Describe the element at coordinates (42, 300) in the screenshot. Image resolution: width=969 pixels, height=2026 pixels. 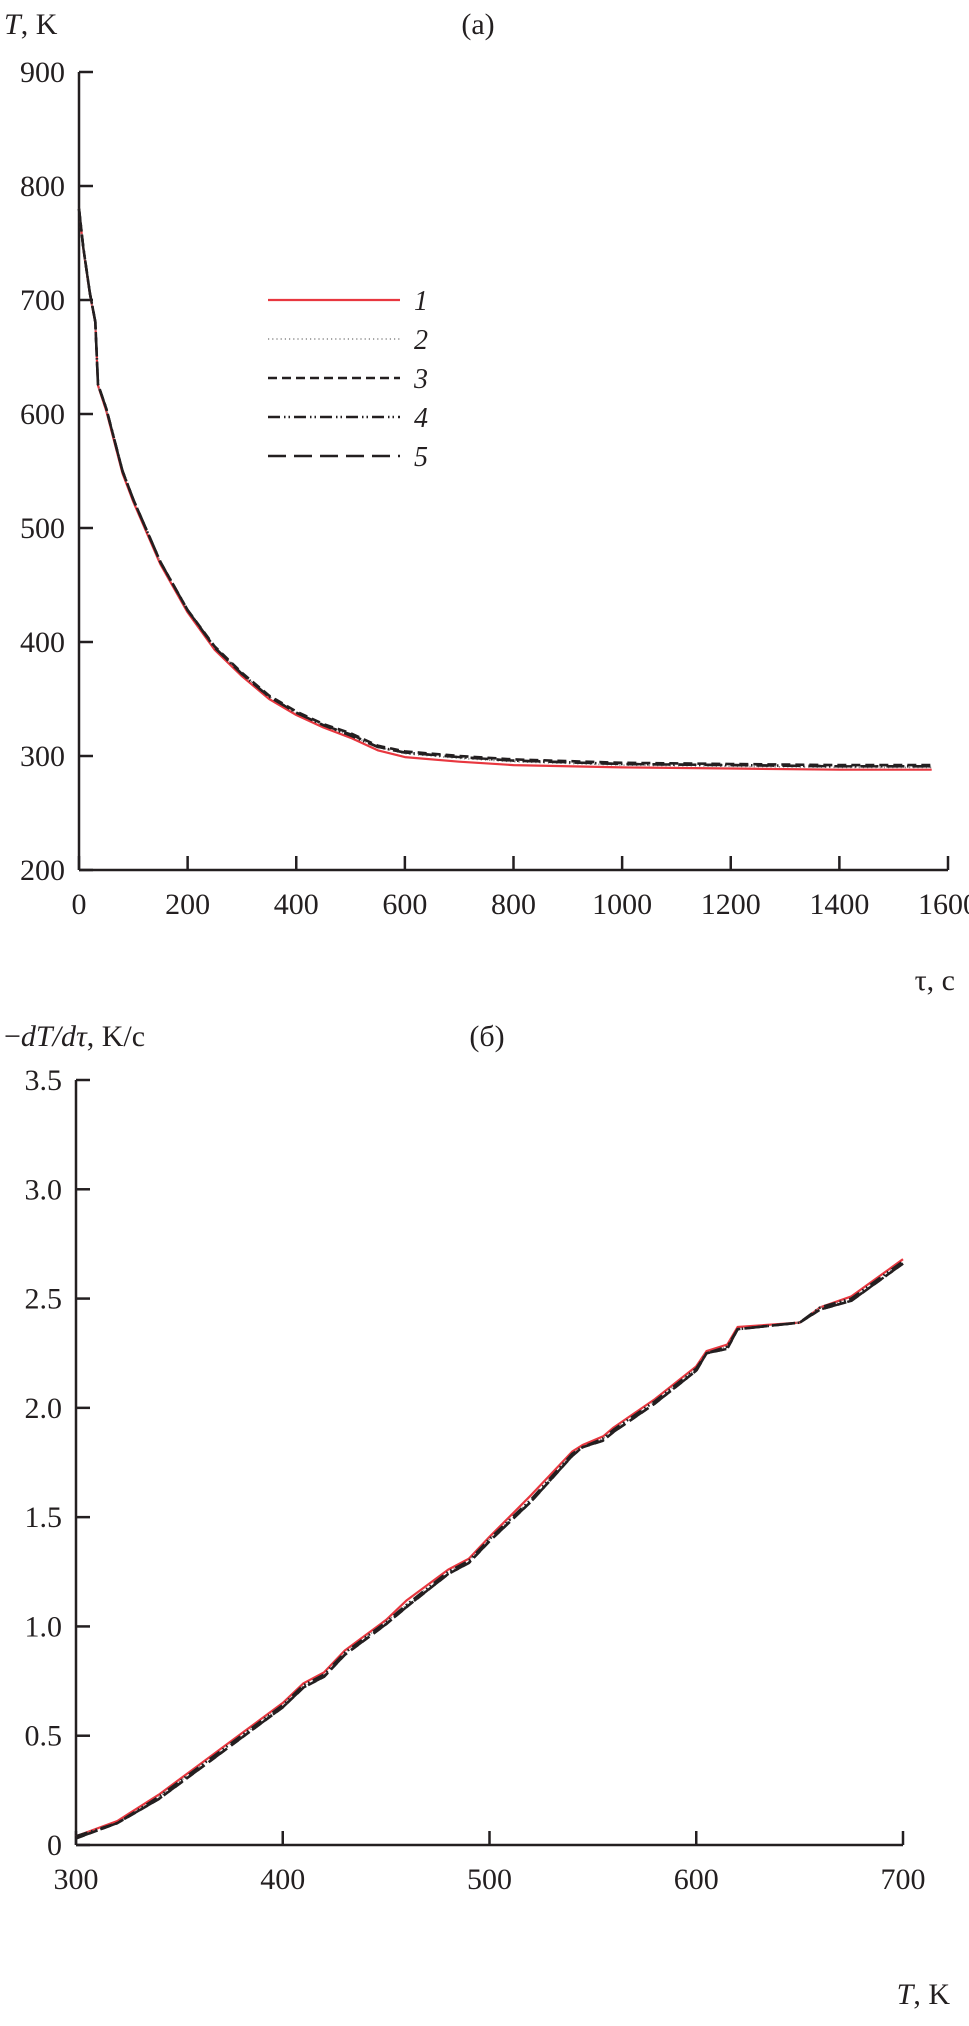
I see `y-tick-label: 700` at that location.